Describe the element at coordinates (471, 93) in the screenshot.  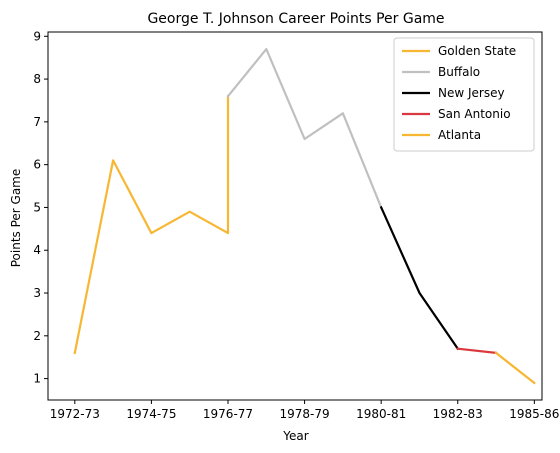
I see `legend-label: New Jersey` at that location.